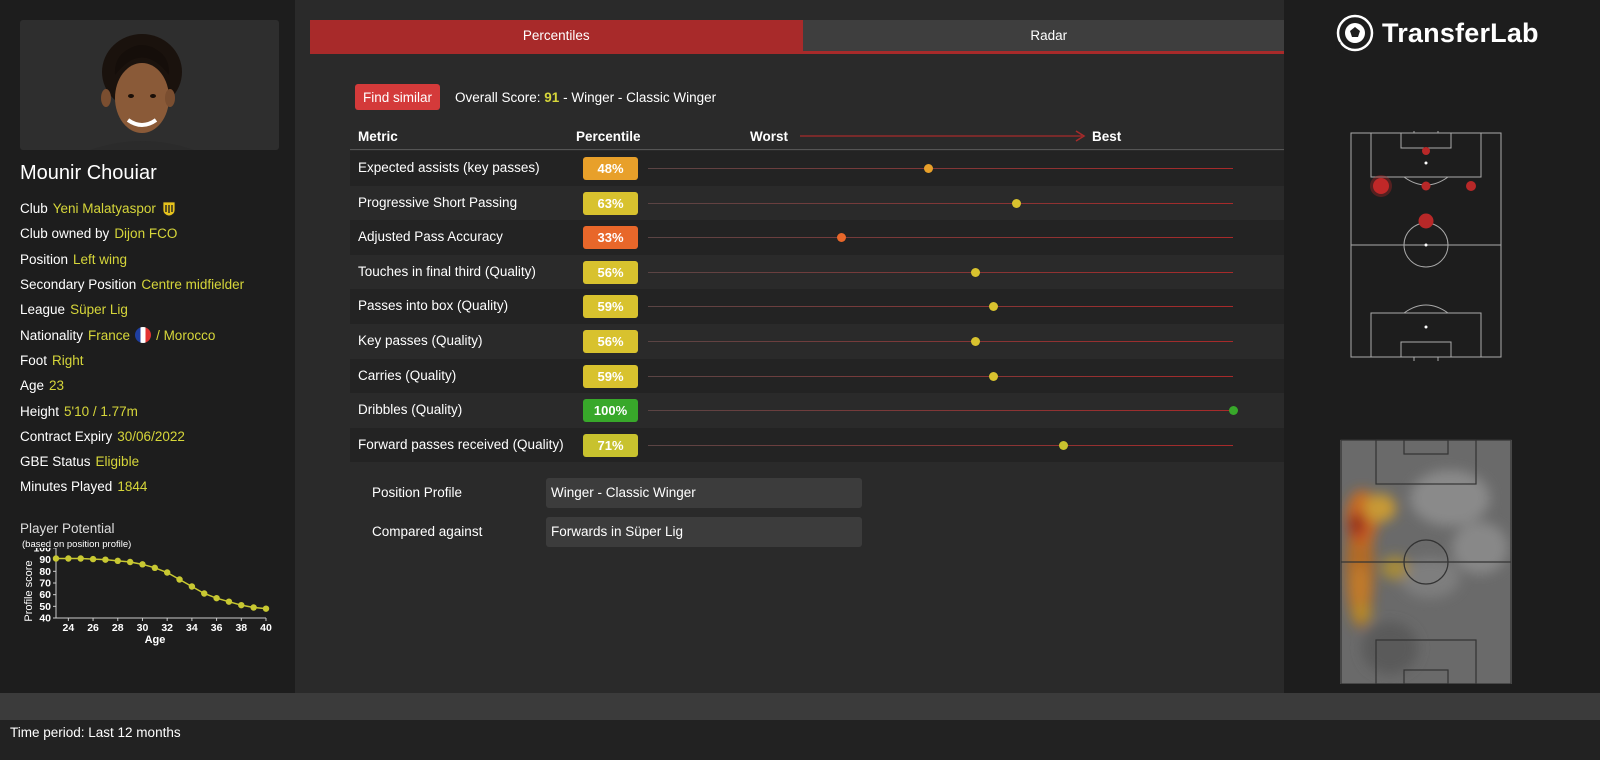 This screenshot has height=760, width=1600. Describe the element at coordinates (45, 607) in the screenshot. I see `y-tick-label: 50` at that location.